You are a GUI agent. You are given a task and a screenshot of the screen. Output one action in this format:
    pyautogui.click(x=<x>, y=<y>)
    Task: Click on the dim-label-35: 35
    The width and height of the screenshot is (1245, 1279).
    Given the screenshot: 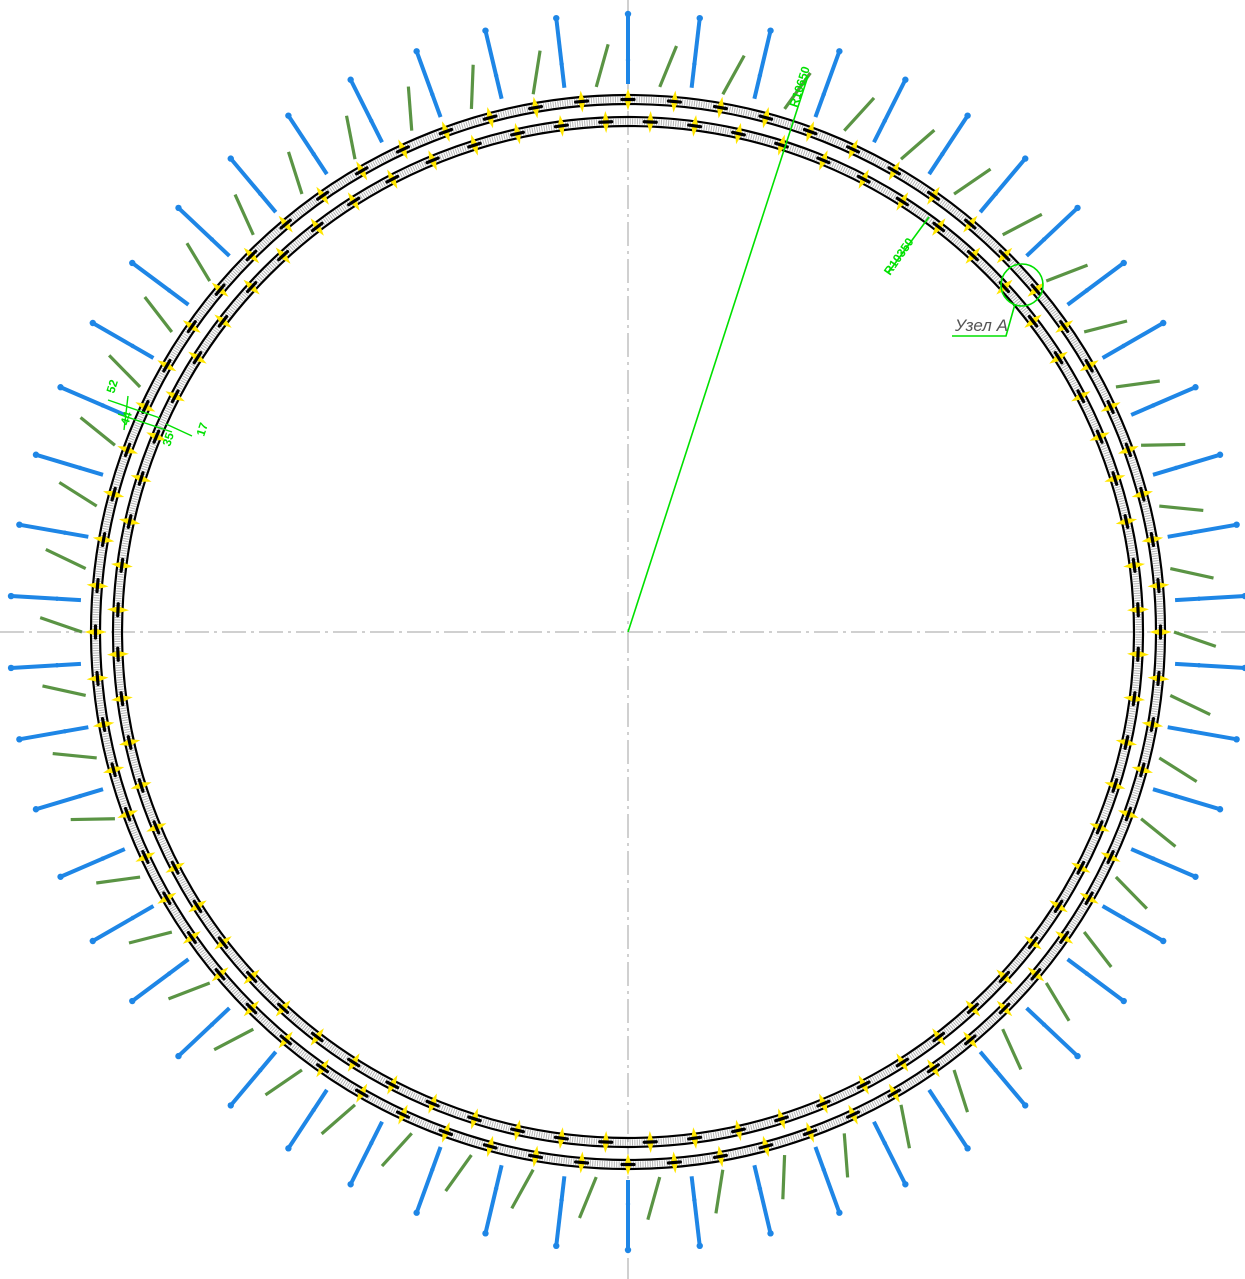 What is the action you would take?
    pyautogui.click(x=169, y=439)
    